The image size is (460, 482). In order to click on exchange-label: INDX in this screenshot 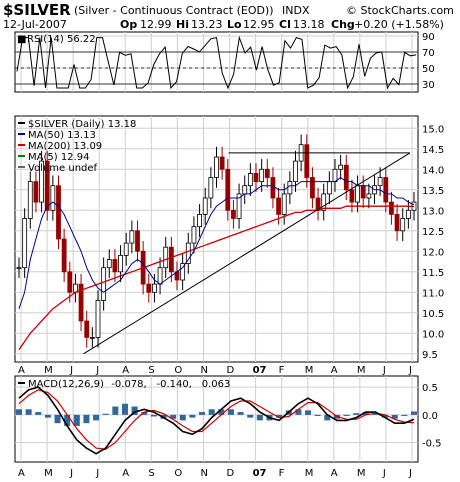, I will do `click(296, 10)`.